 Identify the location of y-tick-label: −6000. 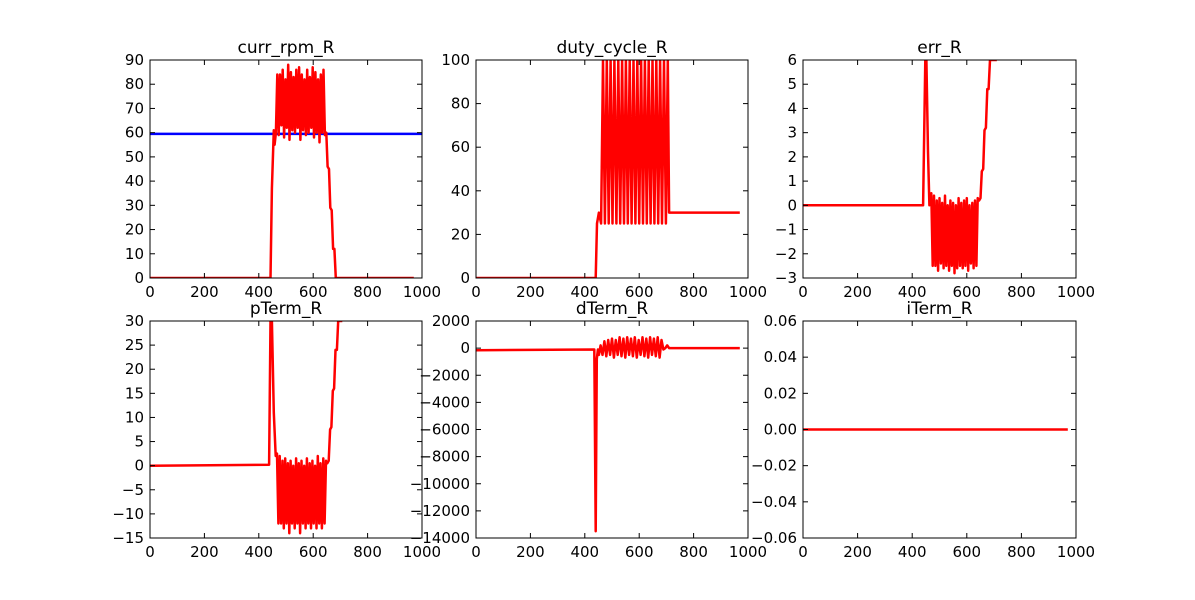
(444, 430).